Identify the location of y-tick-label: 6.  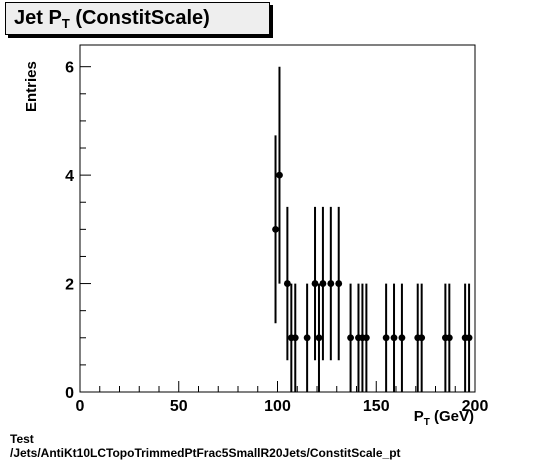
(69, 68).